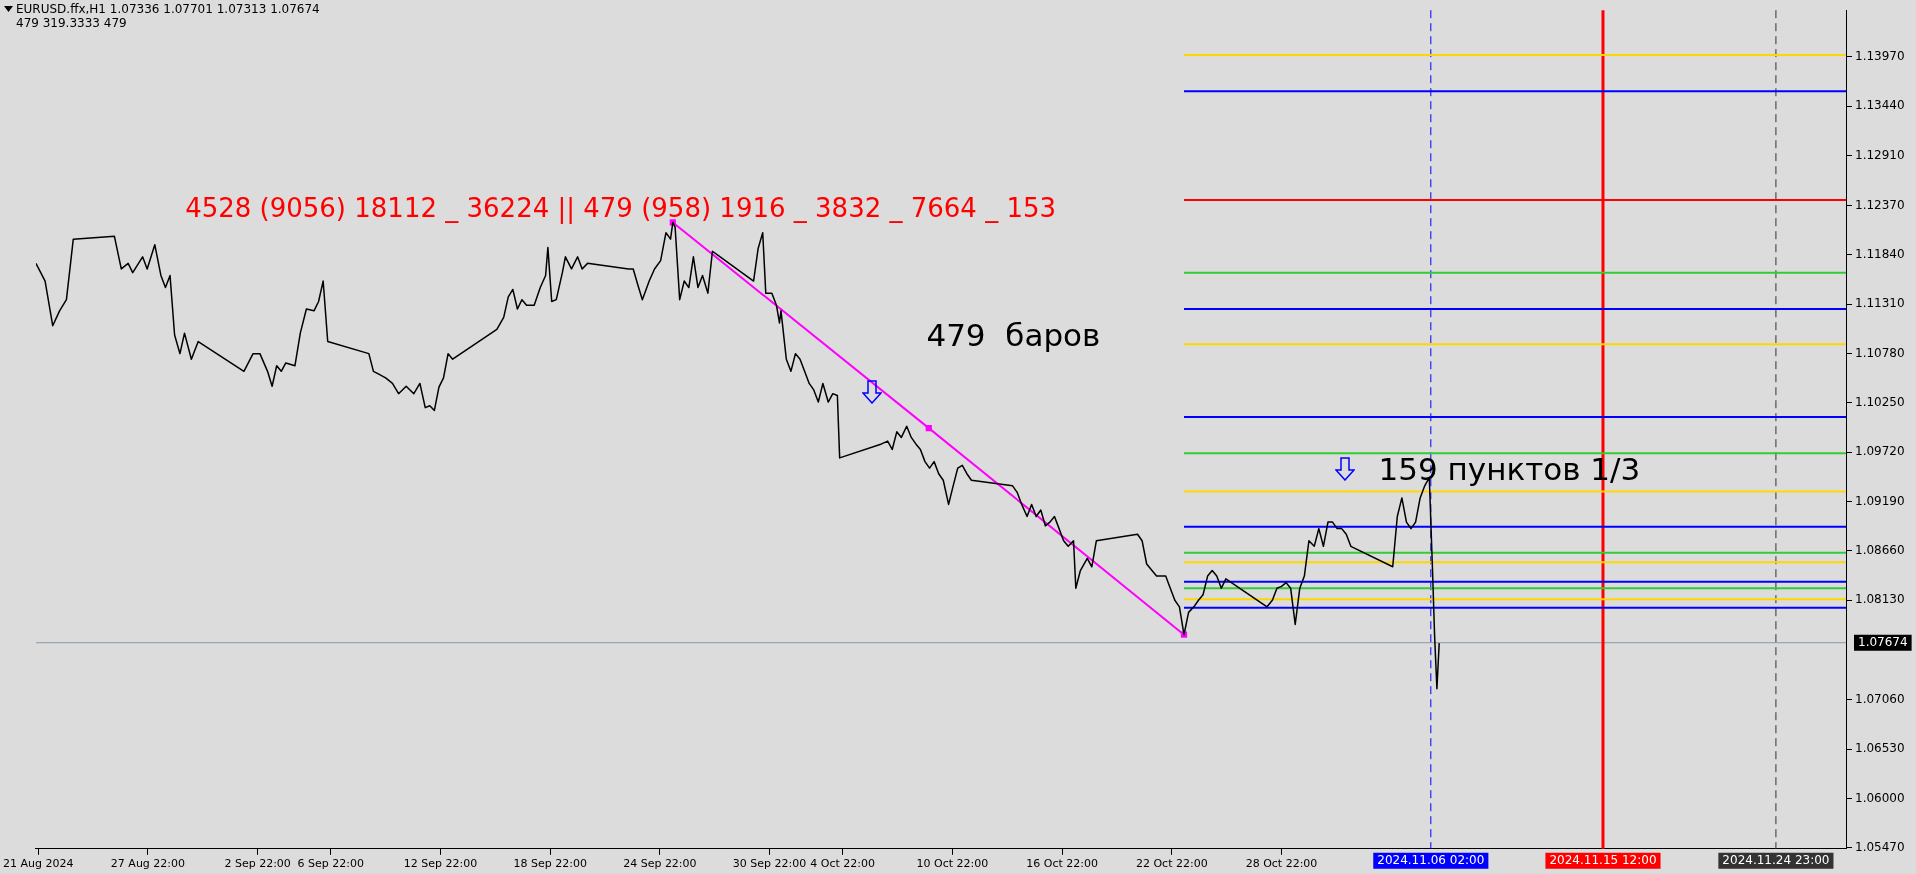 The width and height of the screenshot is (1916, 874). I want to click on y-tick-label: 1.08660, so click(1880, 550).